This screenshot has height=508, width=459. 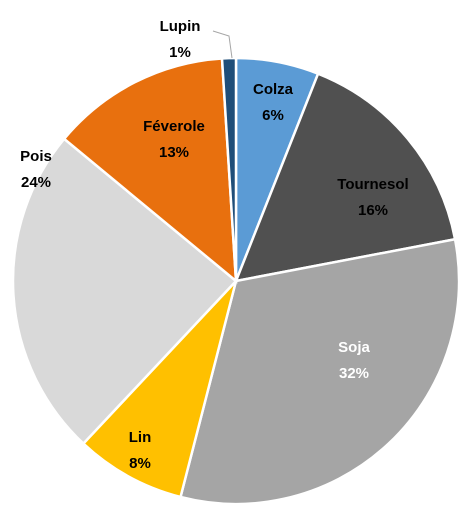 I want to click on slice-value-label: 13%, so click(x=174, y=152).